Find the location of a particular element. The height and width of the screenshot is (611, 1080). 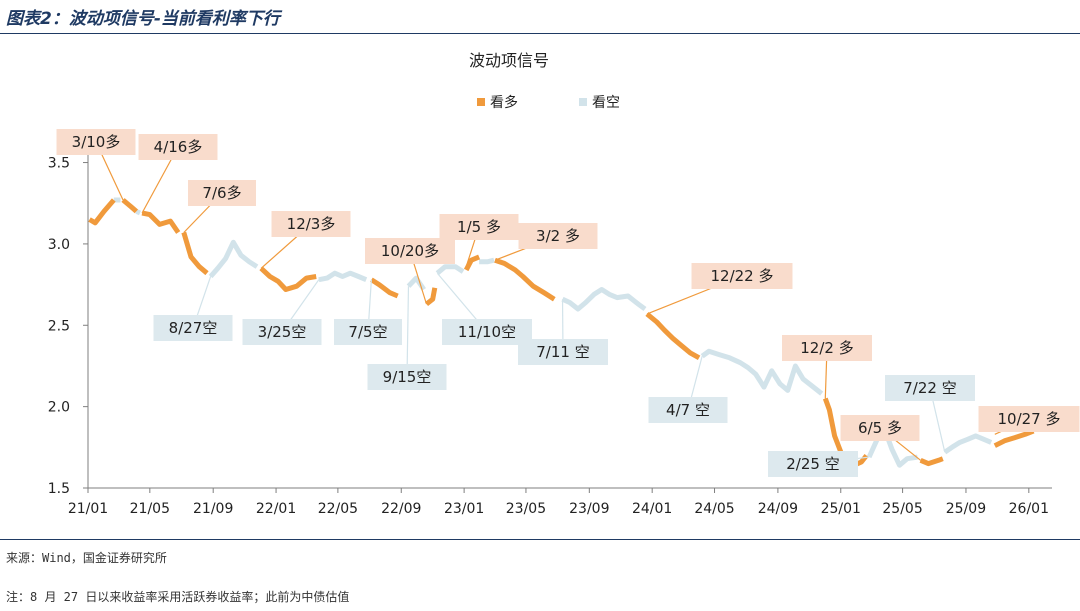

annotation-bull: 12/22 多 is located at coordinates (719, 289).